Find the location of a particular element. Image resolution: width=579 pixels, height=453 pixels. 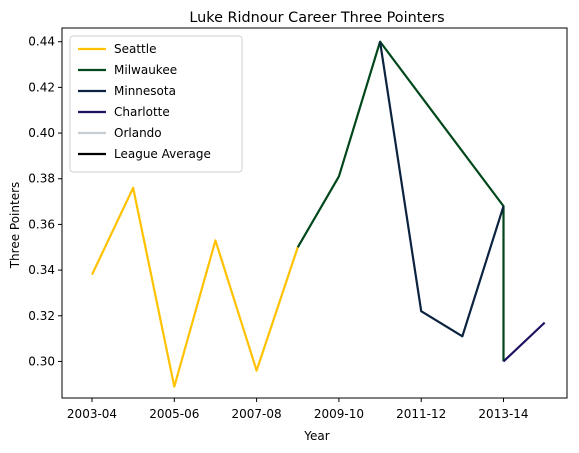

x-tick-label: 2003-04 is located at coordinates (92, 414).